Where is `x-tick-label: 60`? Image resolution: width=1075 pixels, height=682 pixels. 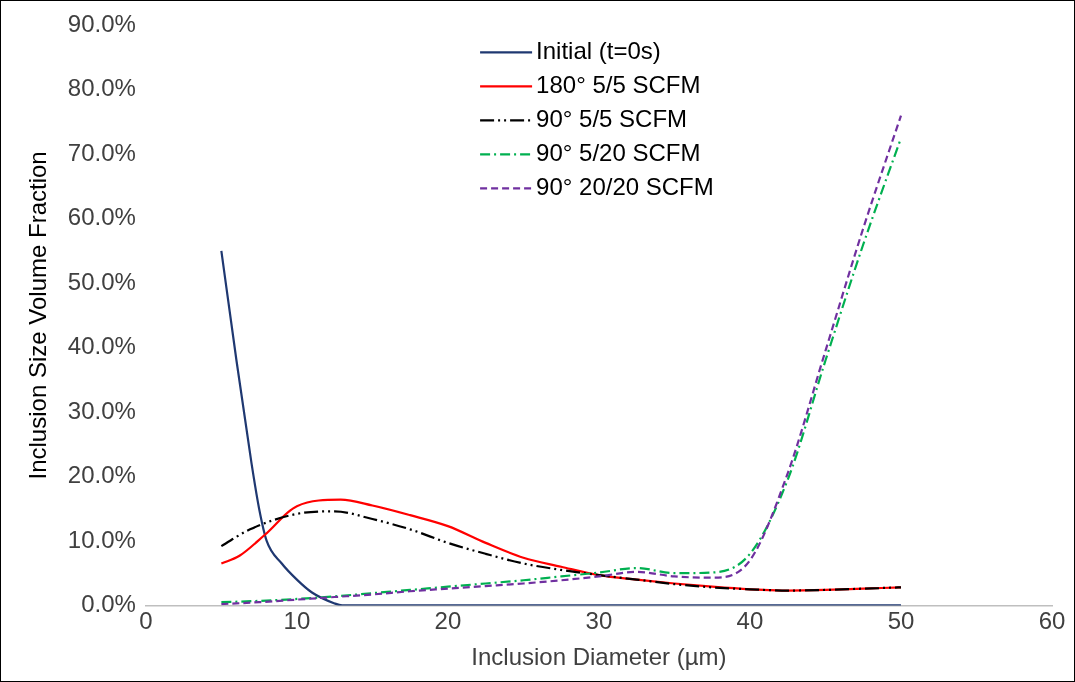
x-tick-label: 60 is located at coordinates (1052, 621).